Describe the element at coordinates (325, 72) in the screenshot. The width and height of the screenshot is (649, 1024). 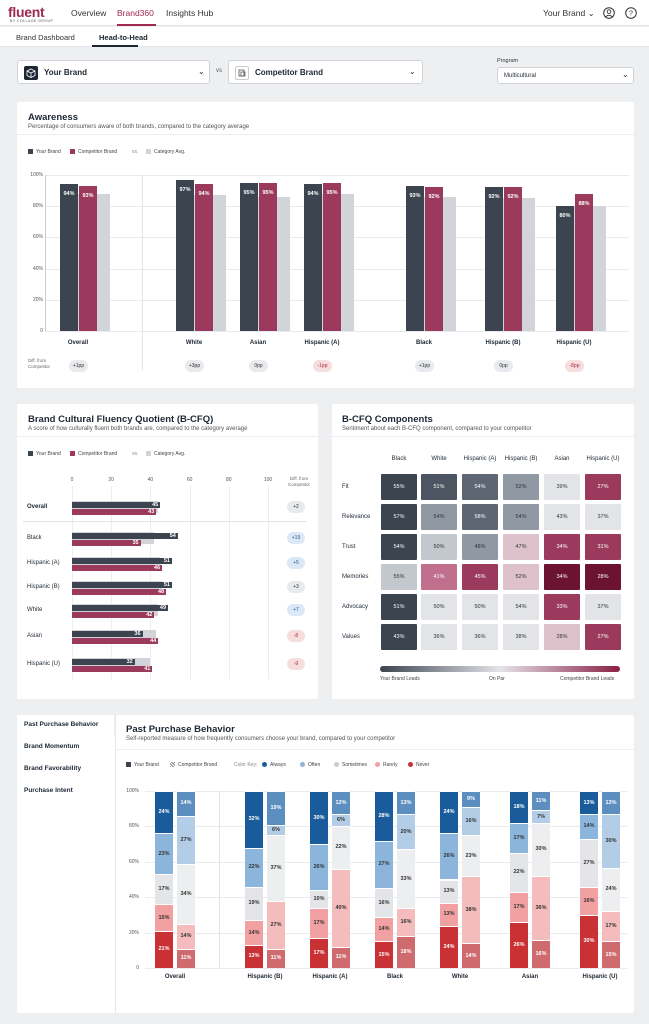
I see `competitor-select: Competitor Brand ⌄` at that location.